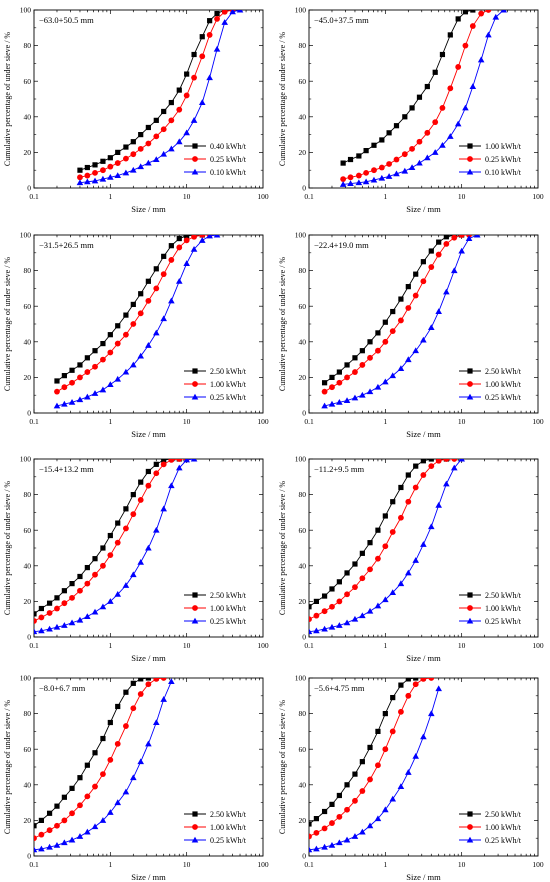 This screenshot has height=882, width=550. Describe the element at coordinates (462, 421) in the screenshot. I see `x-tick-label: 10` at that location.